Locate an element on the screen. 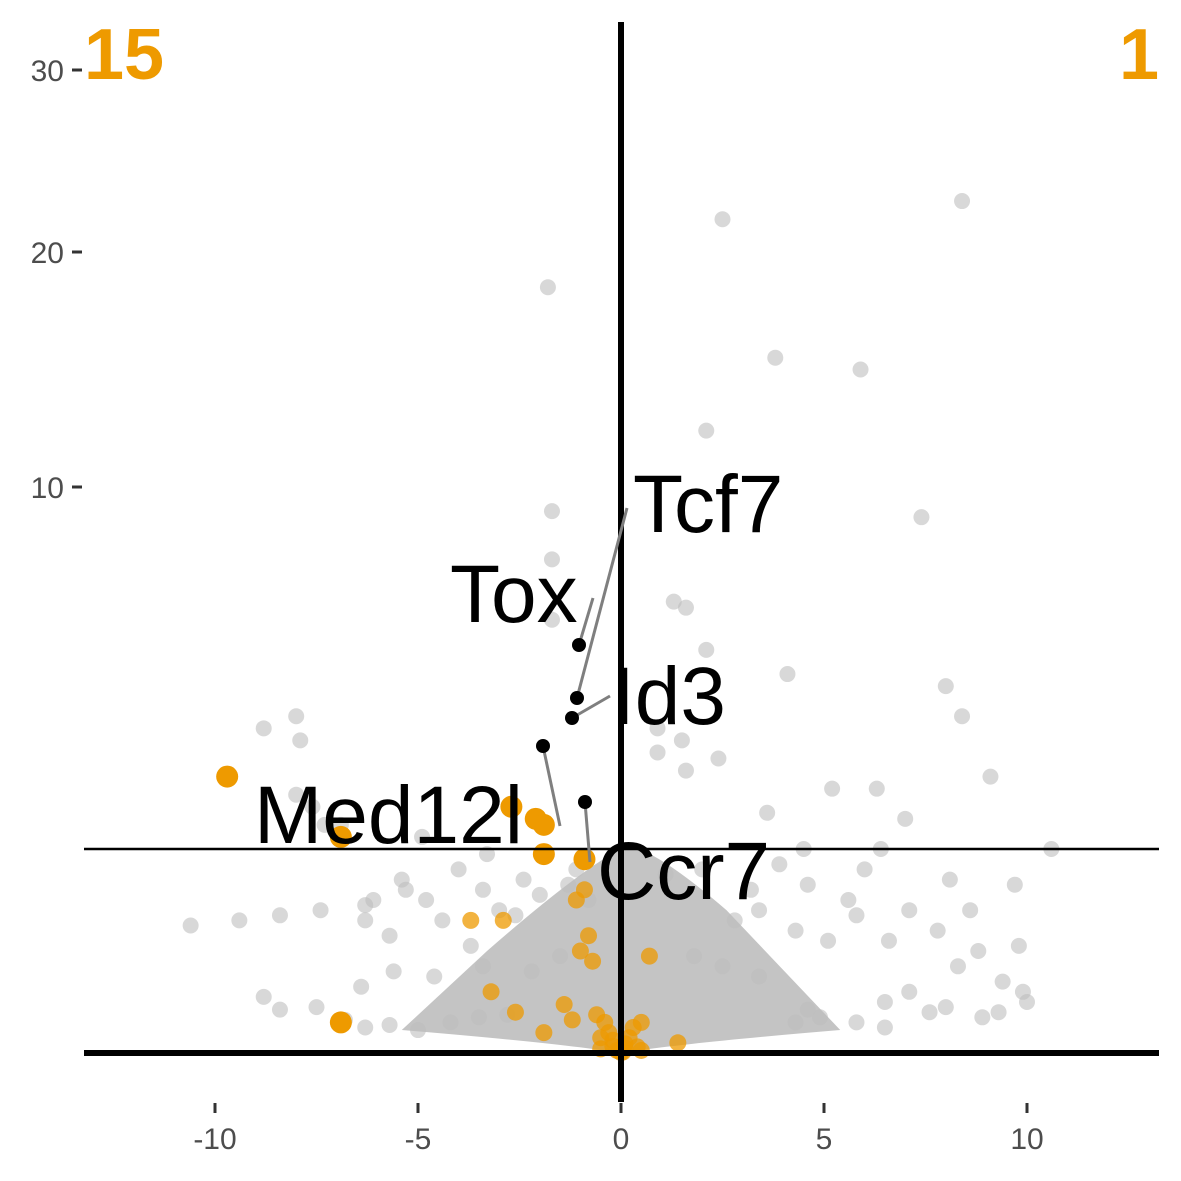 This screenshot has width=1181, height=1181. down-count: 15 is located at coordinates (124, 55).